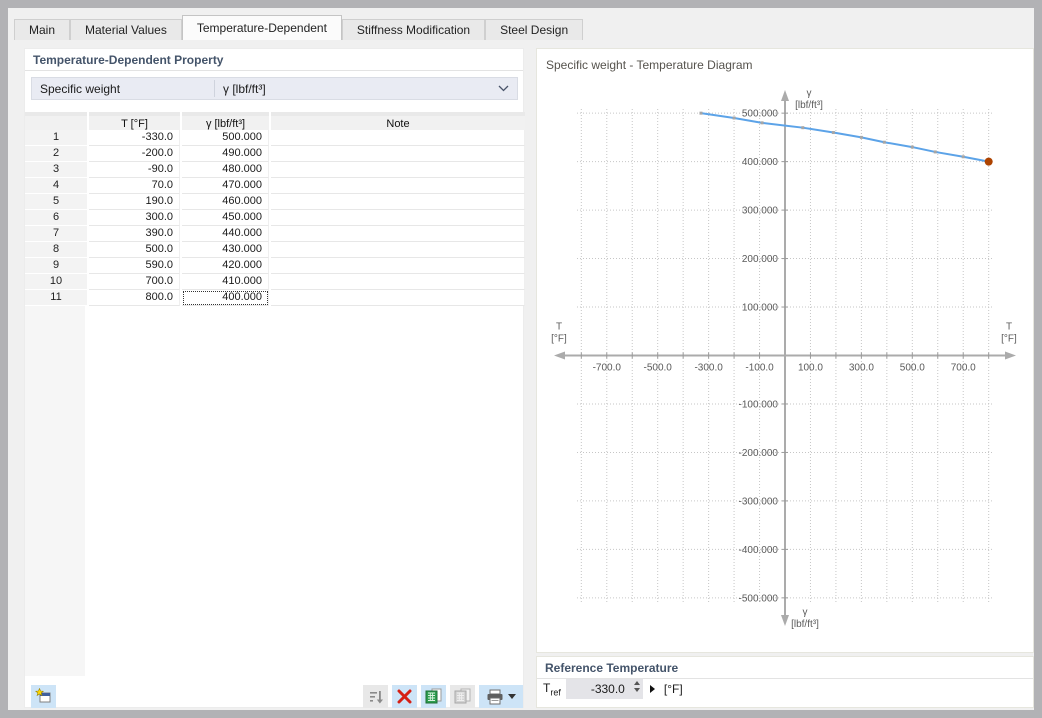 The width and height of the screenshot is (1042, 718). What do you see at coordinates (56, 234) in the screenshot?
I see `row-number-cell: 7` at bounding box center [56, 234].